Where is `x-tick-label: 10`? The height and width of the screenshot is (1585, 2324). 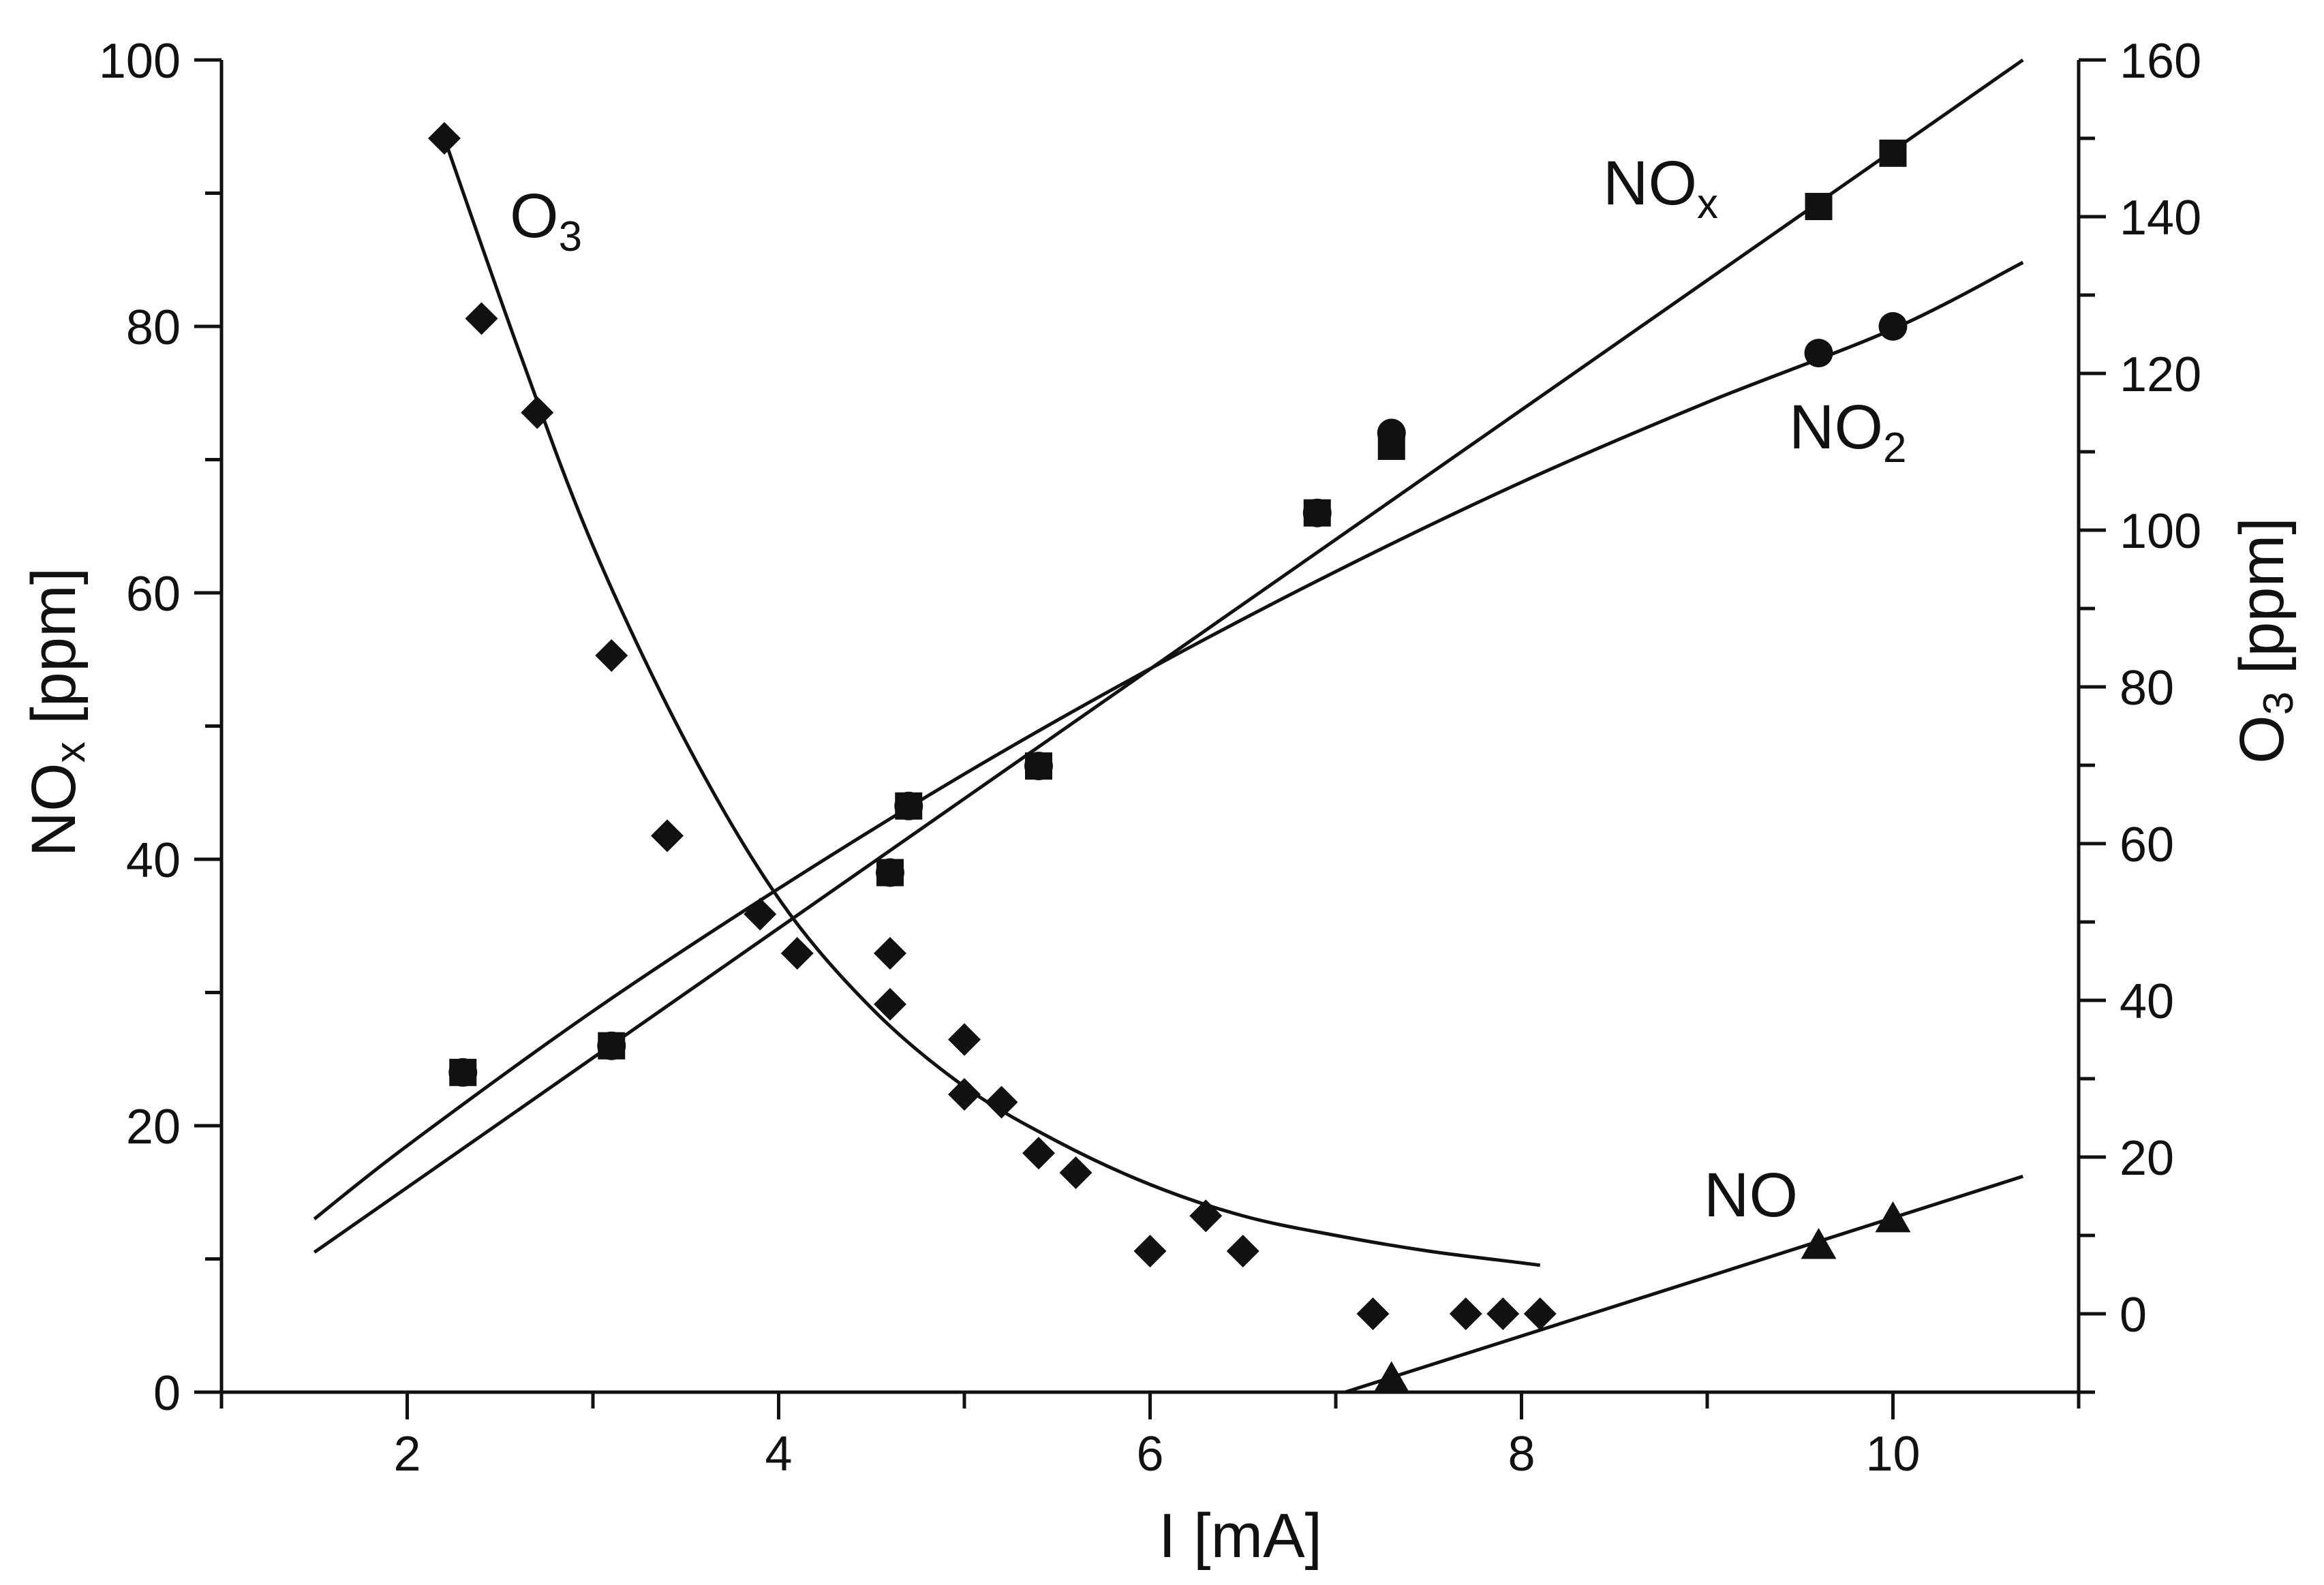
x-tick-label: 10 is located at coordinates (1892, 1454).